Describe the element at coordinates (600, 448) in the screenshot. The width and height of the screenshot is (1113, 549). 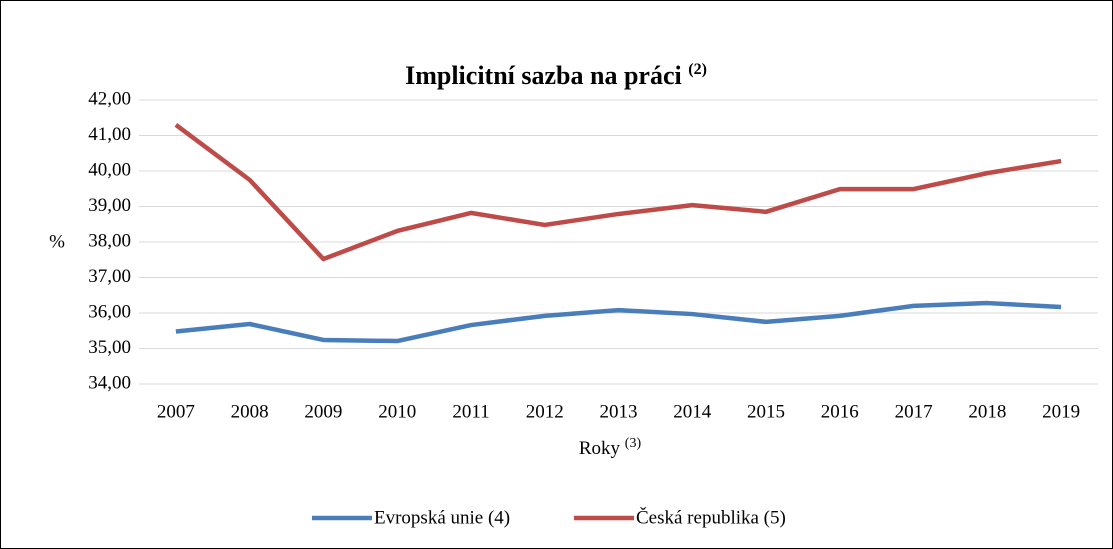
I see `x-label-text: Roky` at that location.